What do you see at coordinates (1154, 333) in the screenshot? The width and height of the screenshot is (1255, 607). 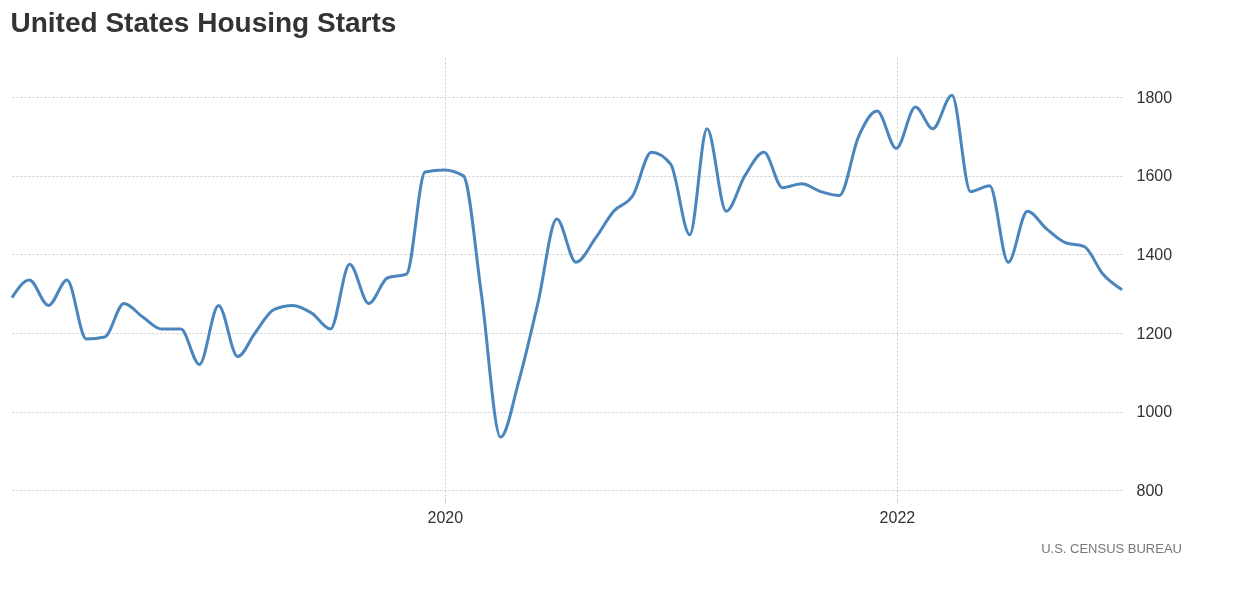 I see `y-tick-label: 1200` at bounding box center [1154, 333].